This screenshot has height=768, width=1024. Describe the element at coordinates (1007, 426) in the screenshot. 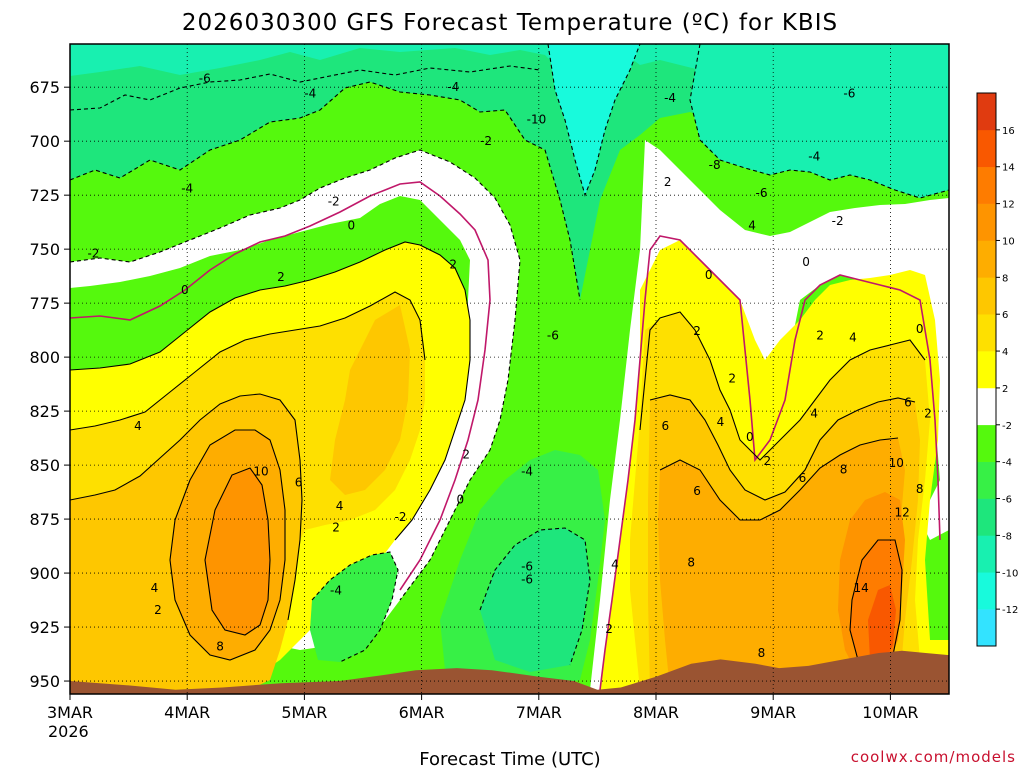

I see `colorbar-tick-label: -2` at that location.